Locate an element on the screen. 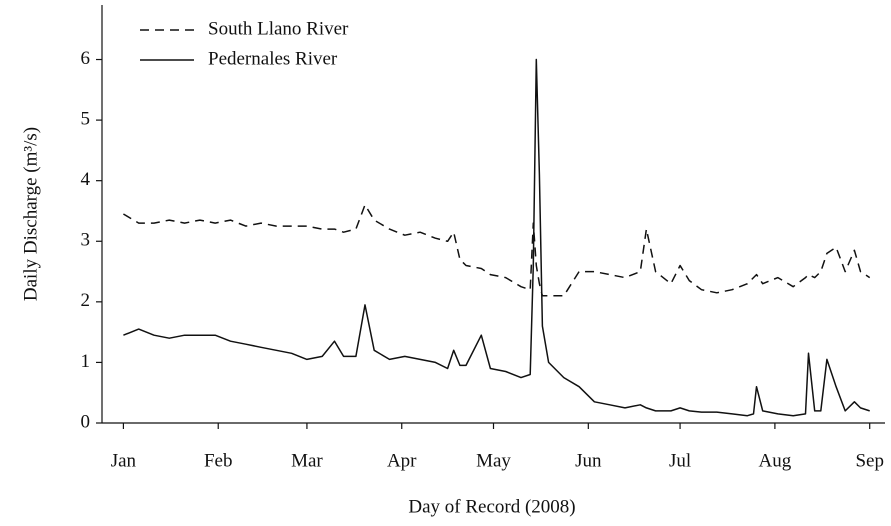 The width and height of the screenshot is (891, 526). x-tick-label: Mar is located at coordinates (307, 460).